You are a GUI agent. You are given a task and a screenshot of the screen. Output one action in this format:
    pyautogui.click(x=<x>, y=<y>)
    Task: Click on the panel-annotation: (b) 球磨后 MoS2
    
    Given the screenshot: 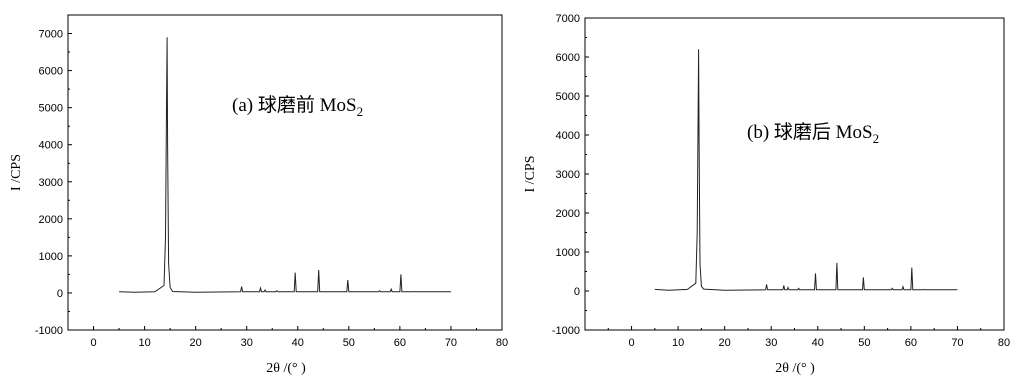 What is the action you would take?
    pyautogui.click(x=813, y=133)
    